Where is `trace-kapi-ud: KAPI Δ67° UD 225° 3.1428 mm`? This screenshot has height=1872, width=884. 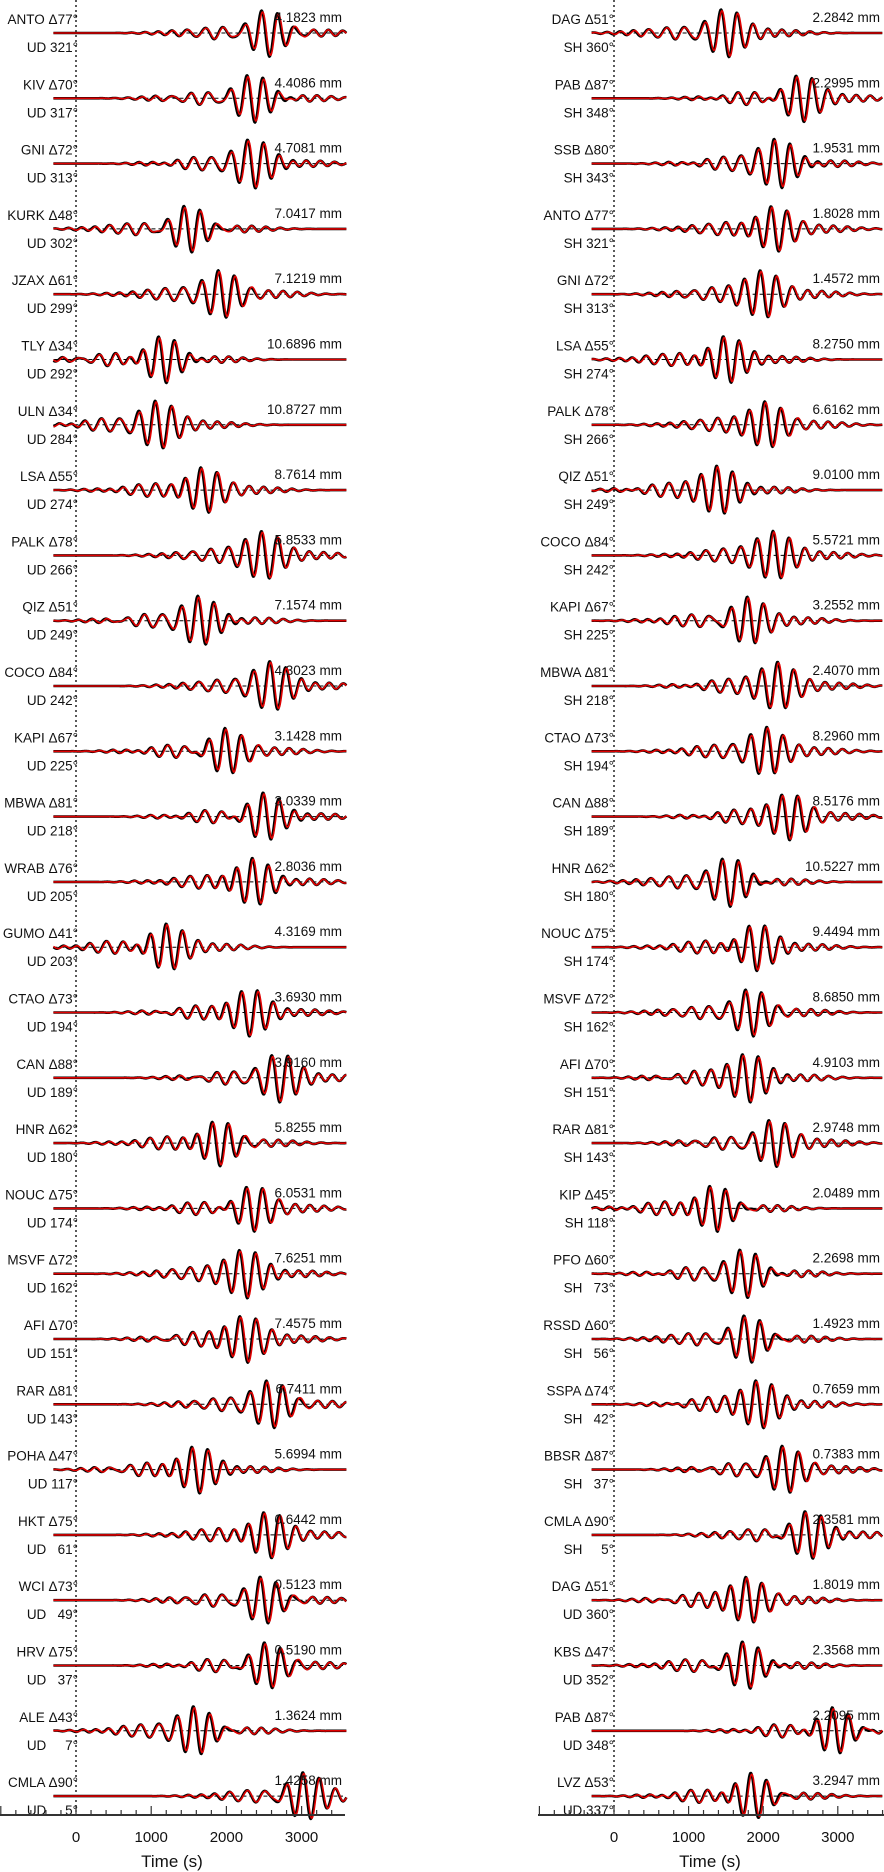
trace-kapi-ud: KAPI Δ67° UD 225° 3.1428 mm is located at coordinates (181, 750).